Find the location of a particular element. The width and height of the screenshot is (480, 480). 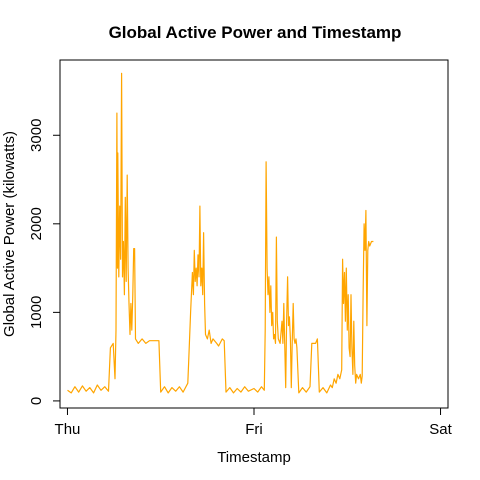

y-tick-label: 0 is located at coordinates (36, 401).